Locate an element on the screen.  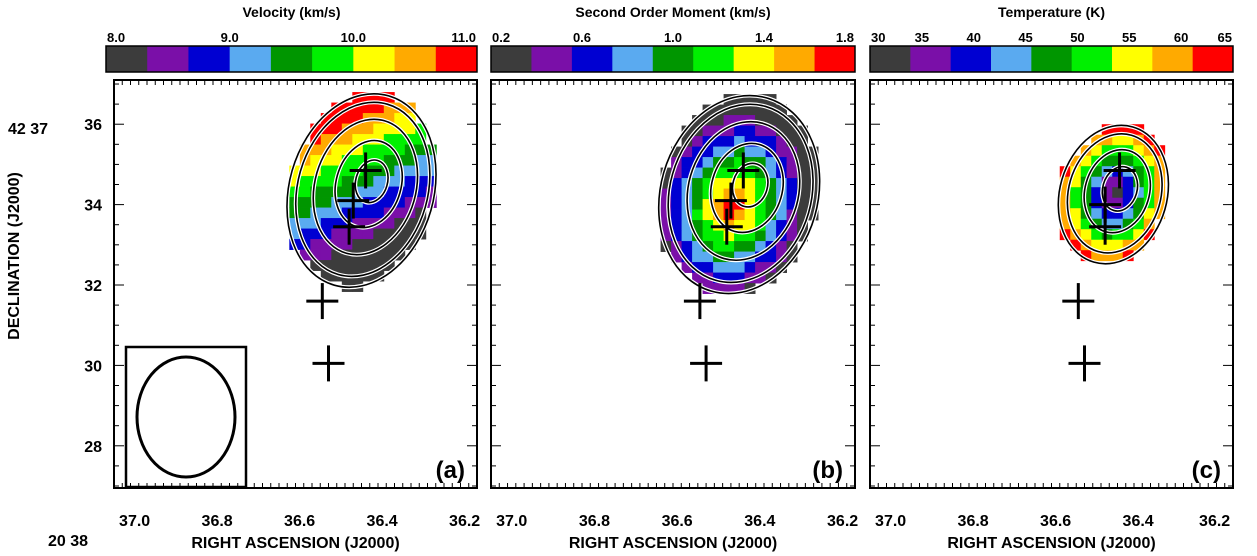
x-tick-label: 36.6 is located at coordinates (299, 521).